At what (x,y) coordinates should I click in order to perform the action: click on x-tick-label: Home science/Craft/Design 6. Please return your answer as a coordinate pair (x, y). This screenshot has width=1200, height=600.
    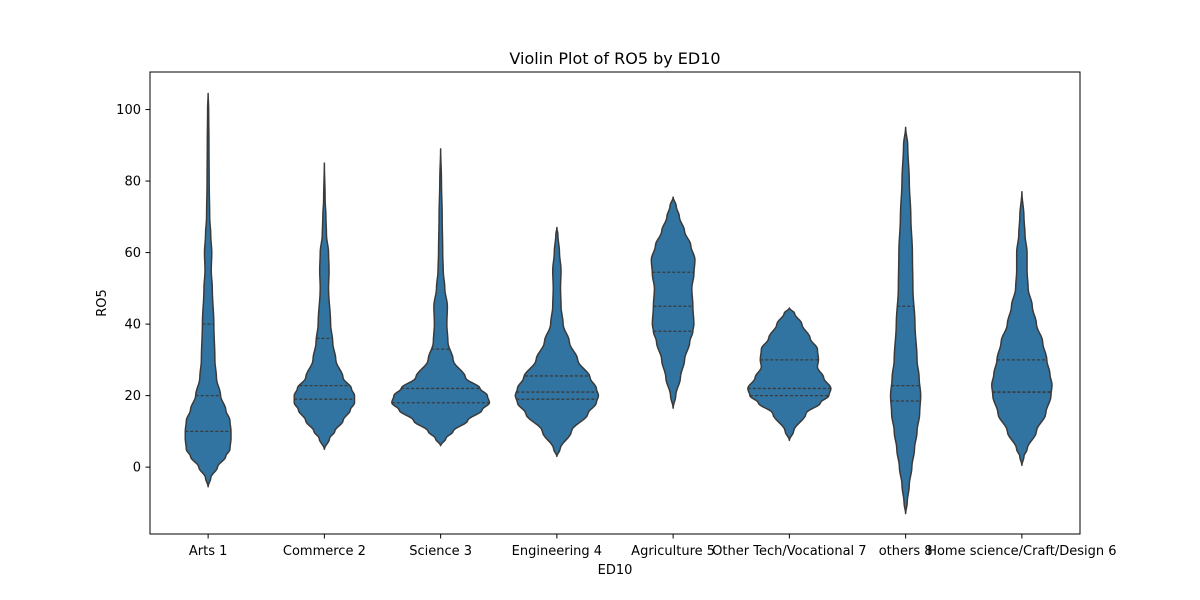
    Looking at the image, I should click on (1021, 551).